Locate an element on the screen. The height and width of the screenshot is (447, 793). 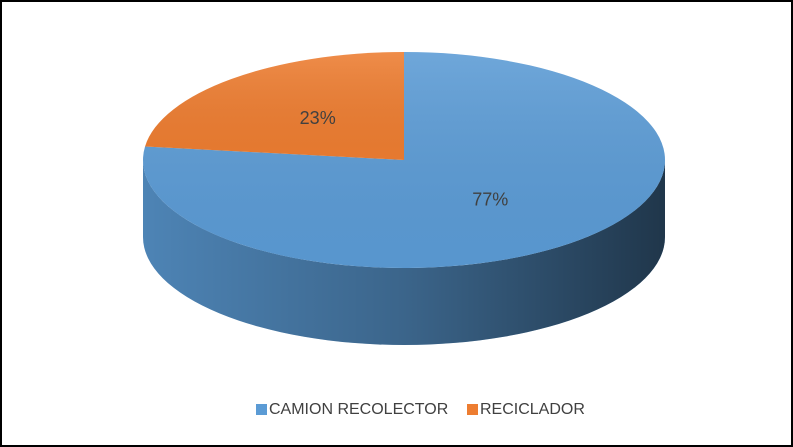
legend-label: CAMION RECOLECTOR is located at coordinates (358, 409).